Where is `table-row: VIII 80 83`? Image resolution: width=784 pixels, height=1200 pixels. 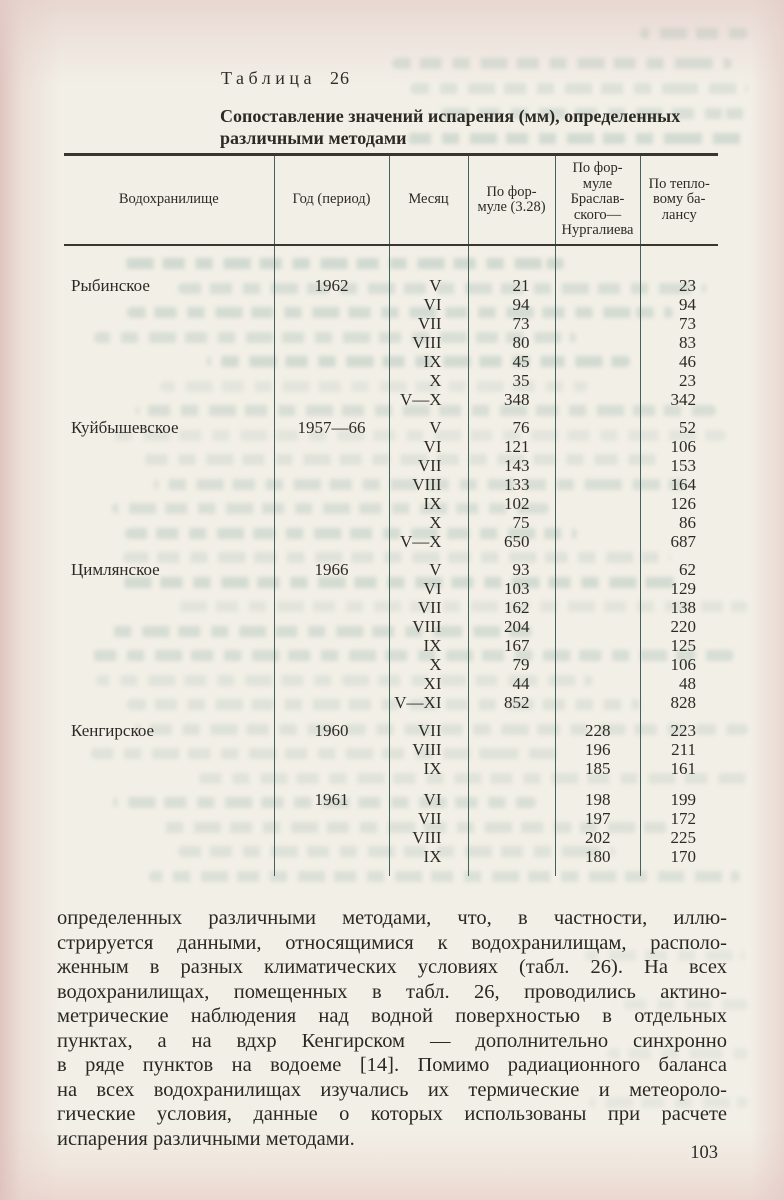
table-row: VIII 80 83 is located at coordinates (391, 342).